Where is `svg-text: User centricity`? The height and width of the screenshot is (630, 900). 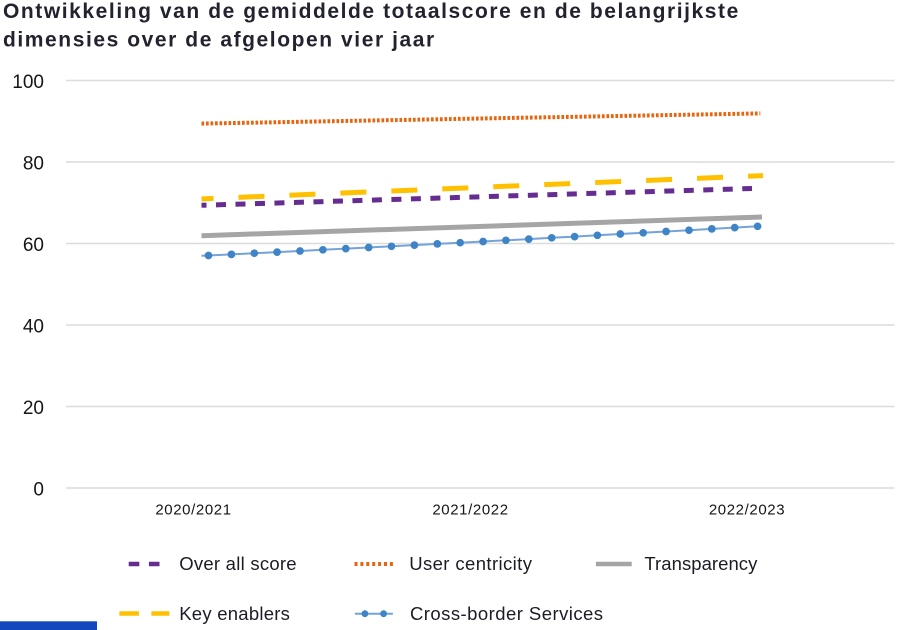 svg-text: User centricity is located at coordinates (471, 563).